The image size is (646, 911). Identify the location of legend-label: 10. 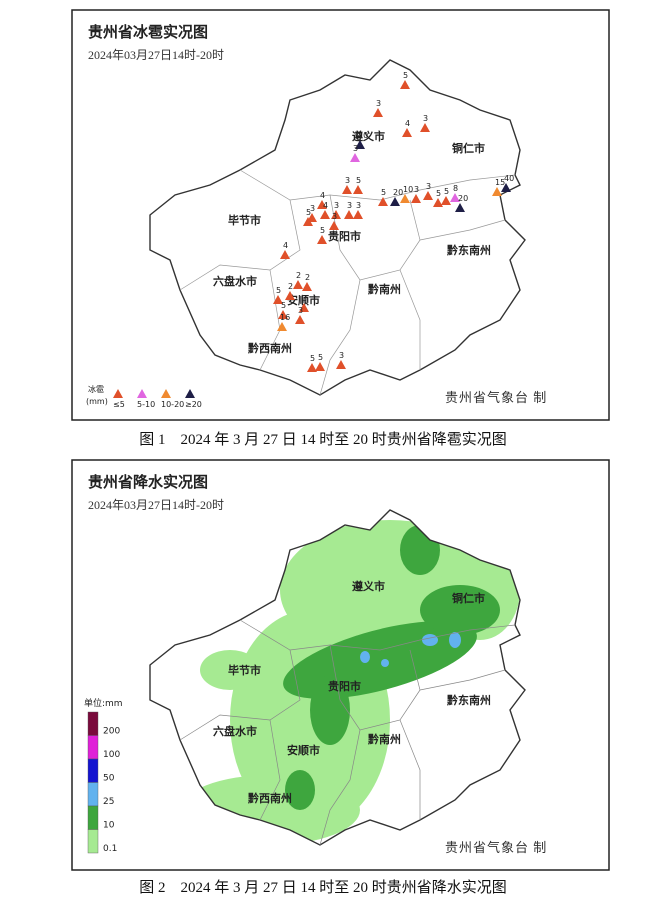
(109, 826).